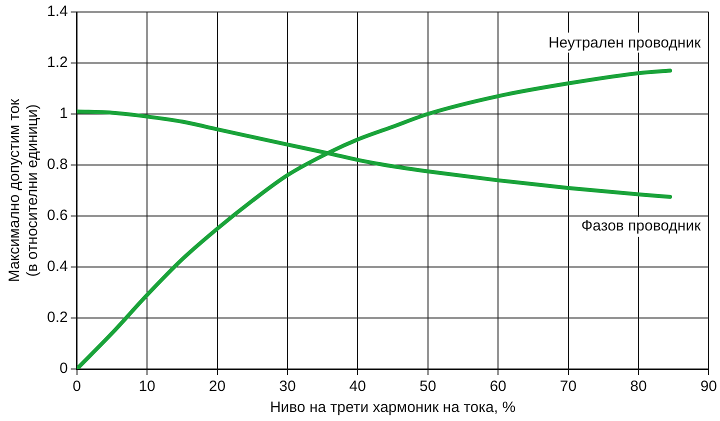 This screenshot has height=421, width=720. What do you see at coordinates (428, 387) in the screenshot?
I see `x-tick-label: 50` at bounding box center [428, 387].